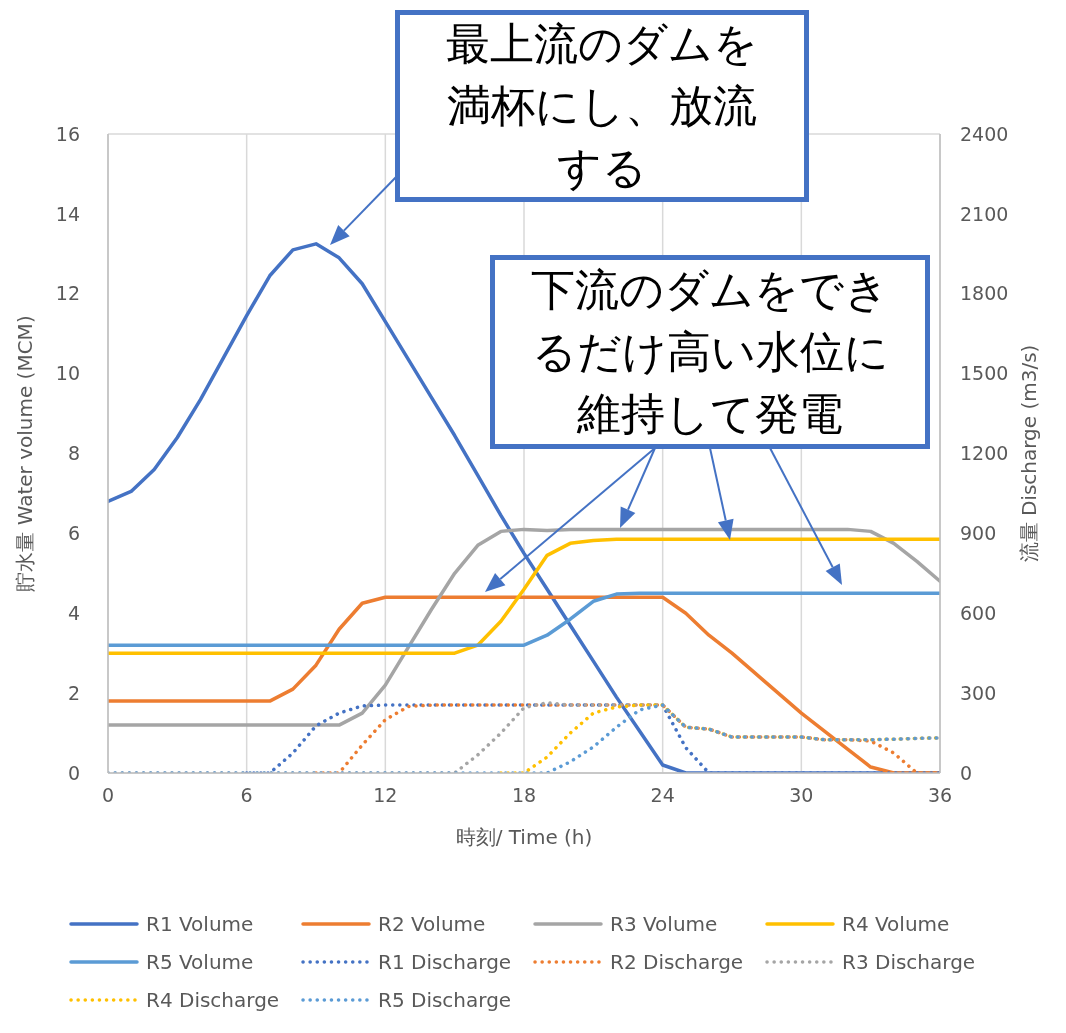 This screenshot has width=1066, height=1033. What do you see at coordinates (246, 795) in the screenshot?
I see `x-tick-label: 6` at bounding box center [246, 795].